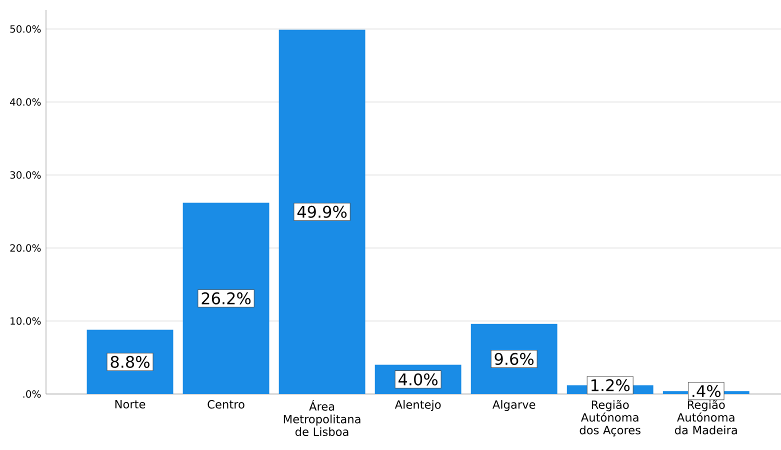 This screenshot has height=450, width=781. I want to click on y-tick-label: 30.0%, so click(25, 175).